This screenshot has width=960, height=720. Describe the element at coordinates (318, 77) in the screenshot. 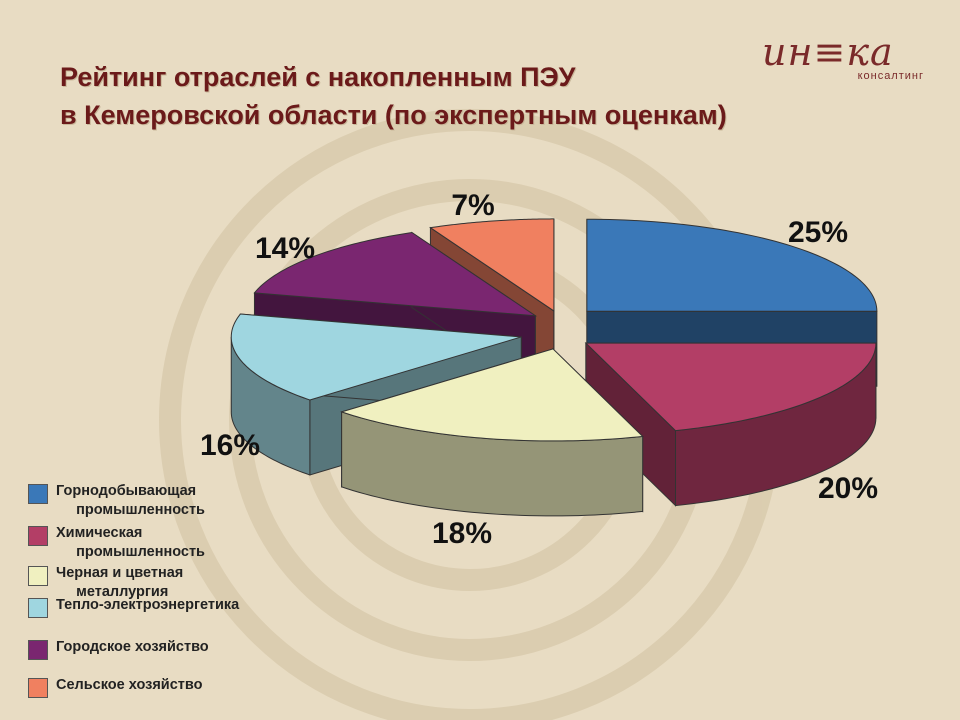

I see `title-line-1: Рейтинг отраслей с накопленным ПЭУ` at that location.